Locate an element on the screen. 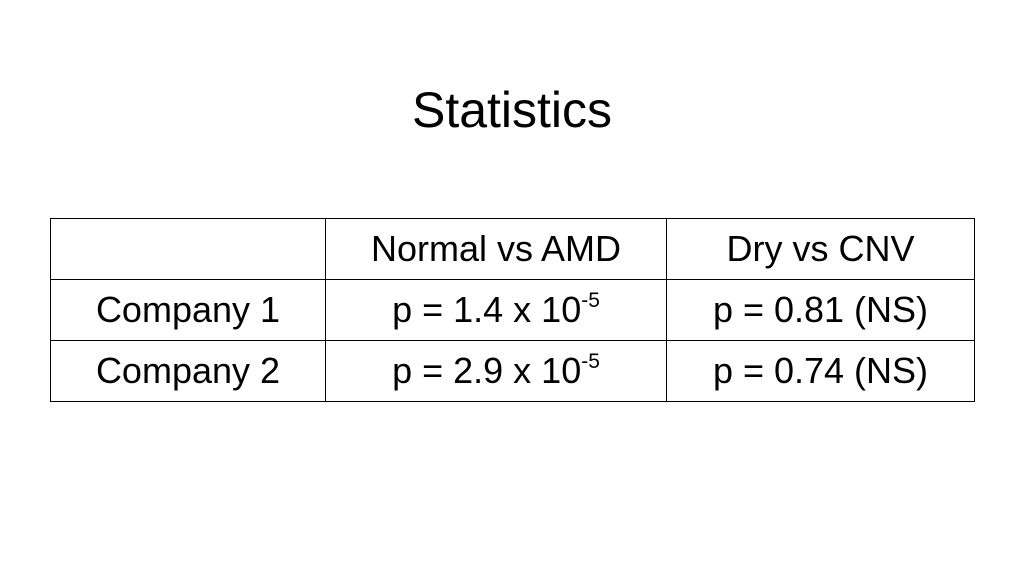 Image resolution: width=1024 pixels, height=576 pixels. p-value-base: p = 2.9 x 10 is located at coordinates (487, 370).